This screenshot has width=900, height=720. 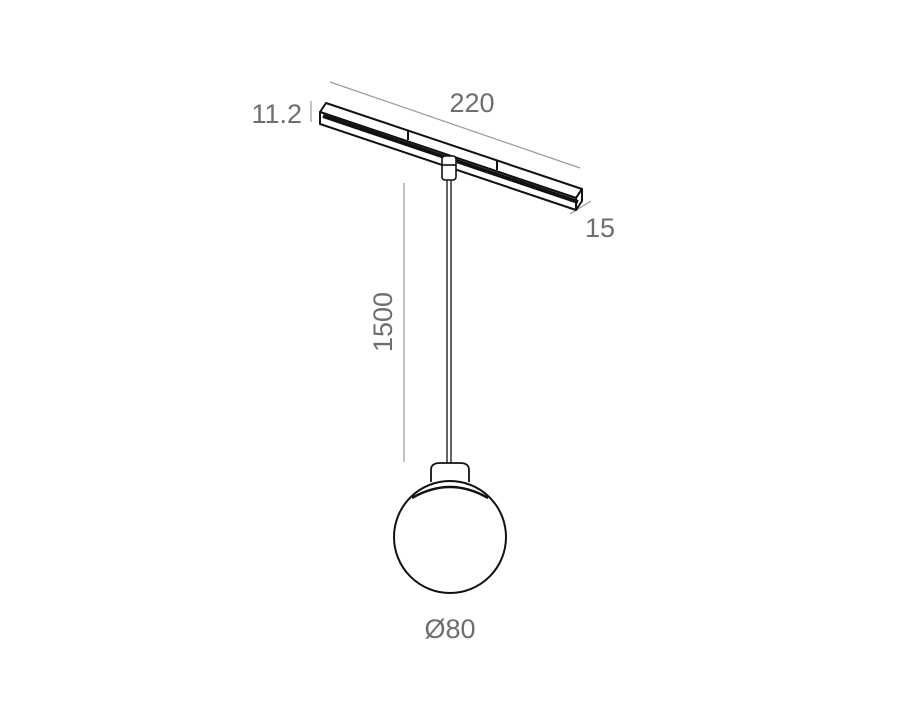 I want to click on dimension-line-length, so click(x=455, y=125).